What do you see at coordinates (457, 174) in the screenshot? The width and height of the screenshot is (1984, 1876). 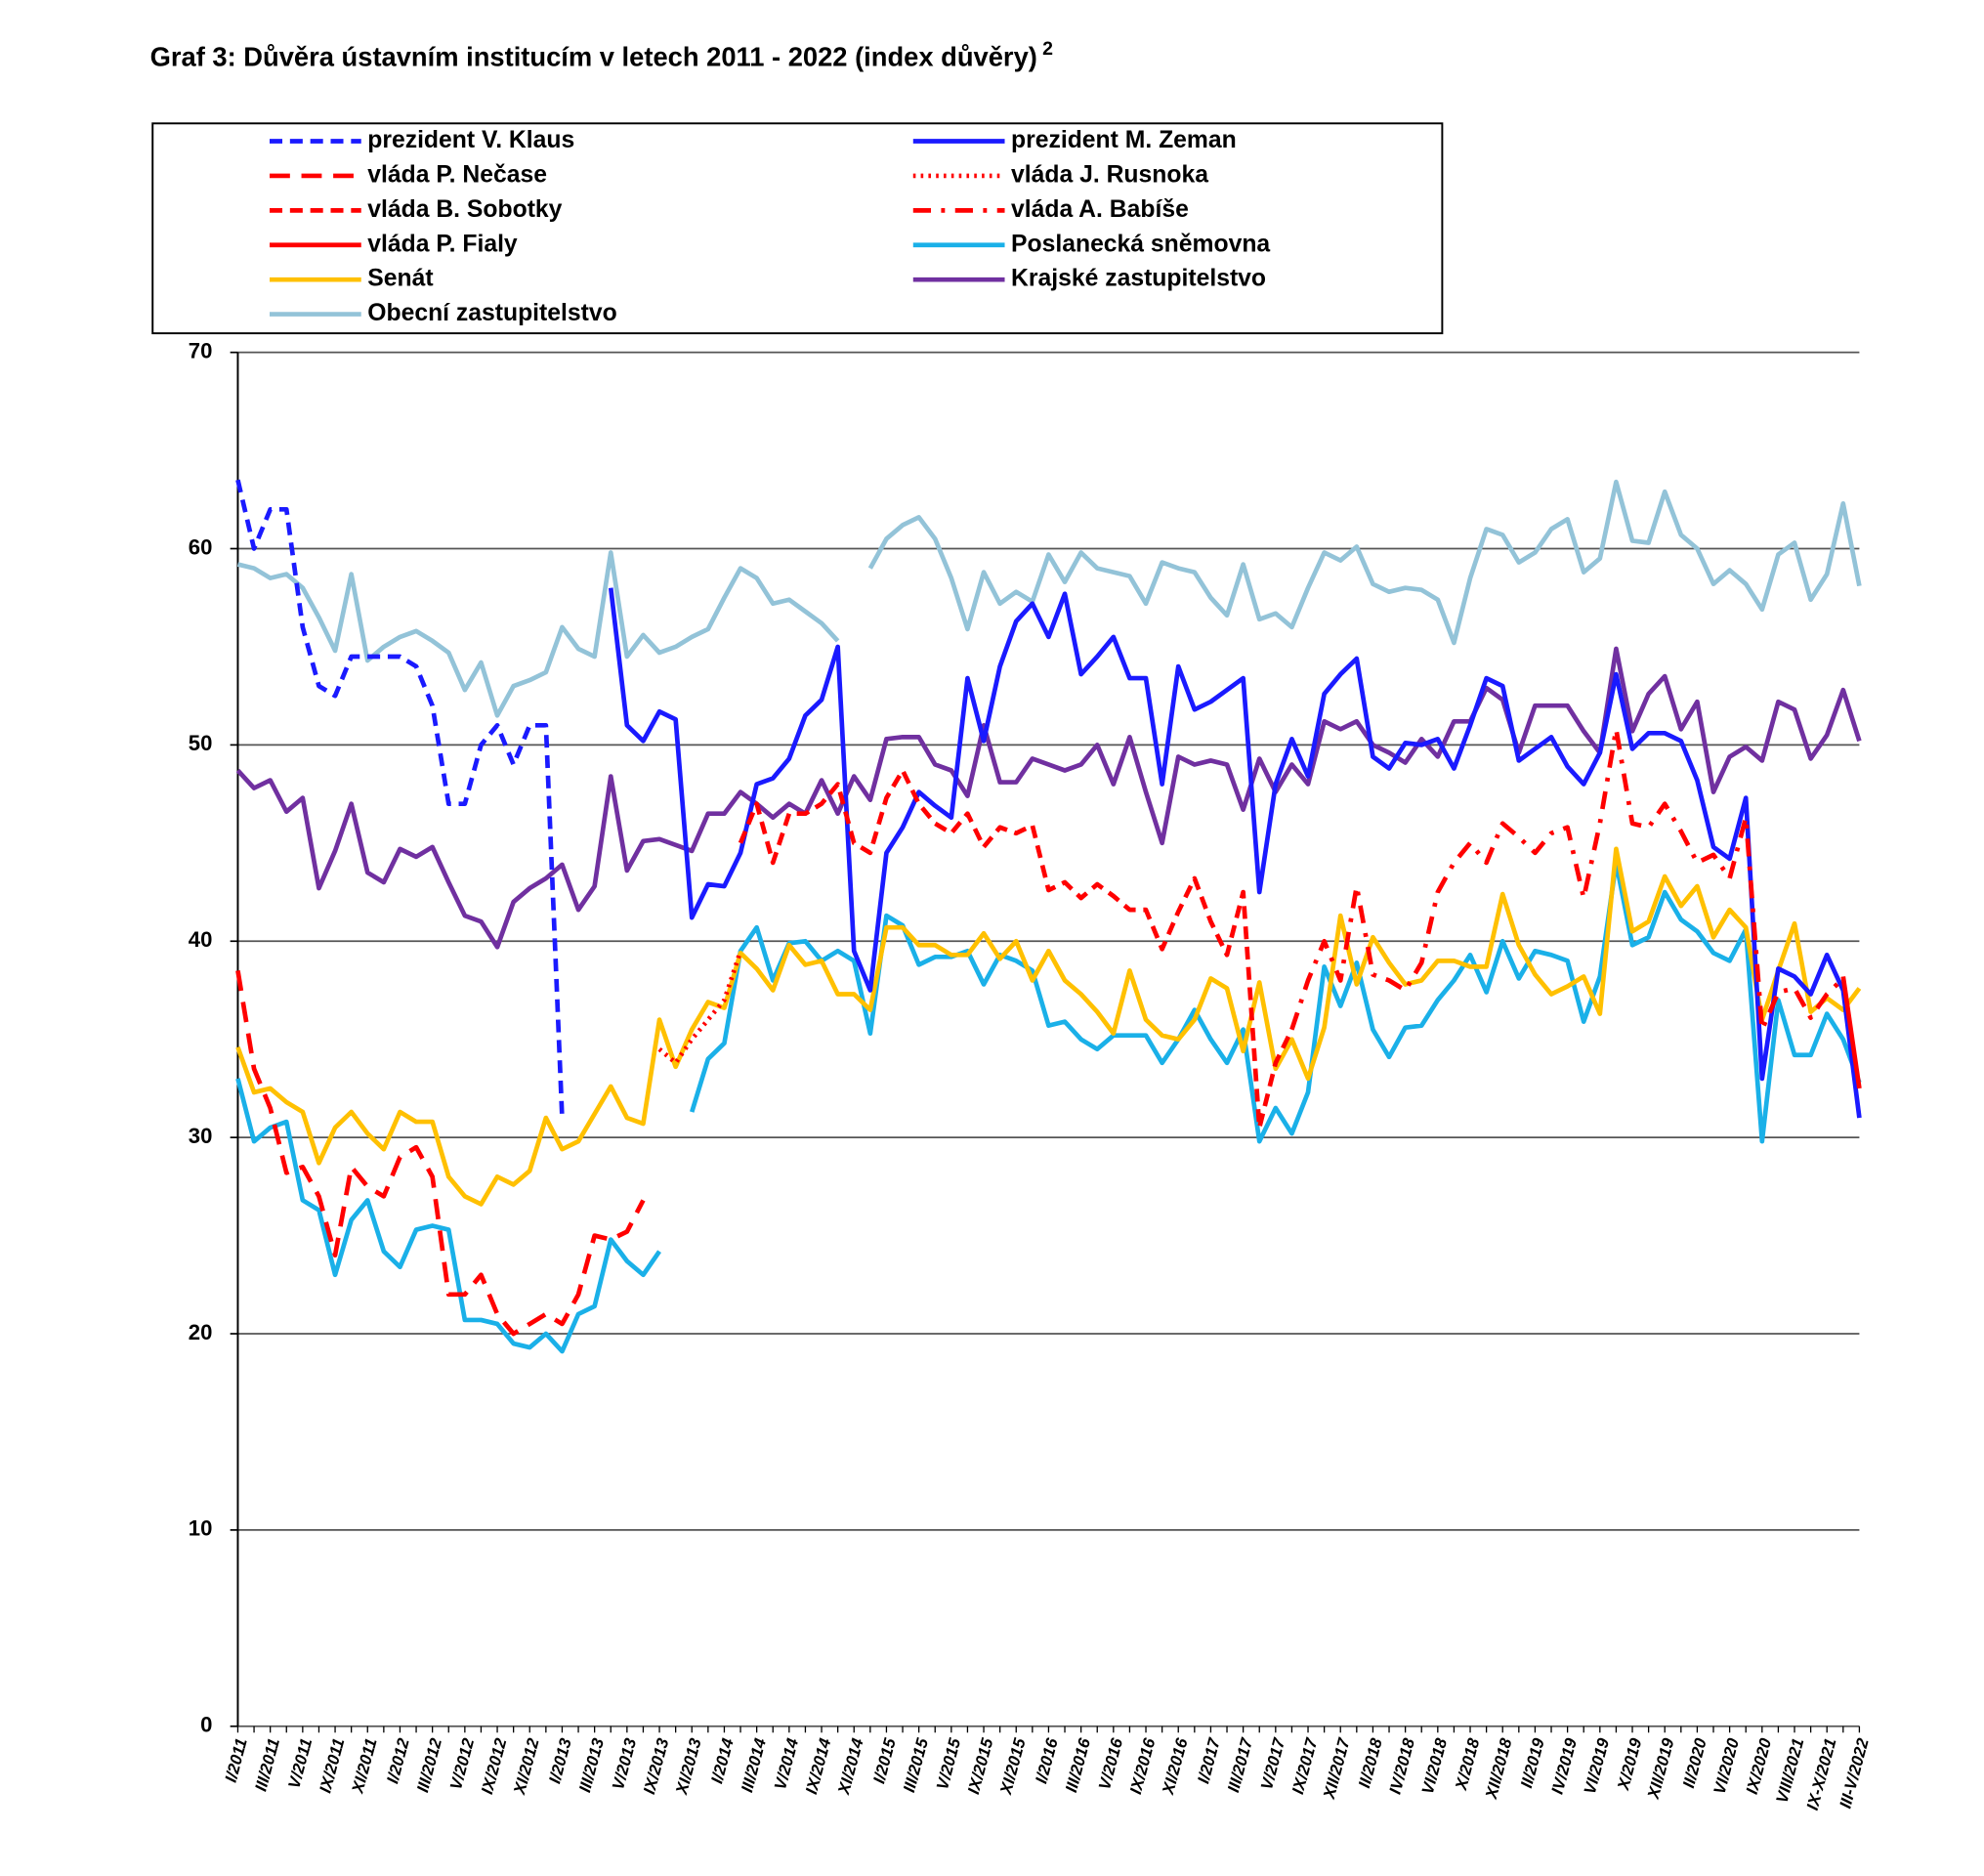 I see `legend-label: vláda P. Nečase` at bounding box center [457, 174].